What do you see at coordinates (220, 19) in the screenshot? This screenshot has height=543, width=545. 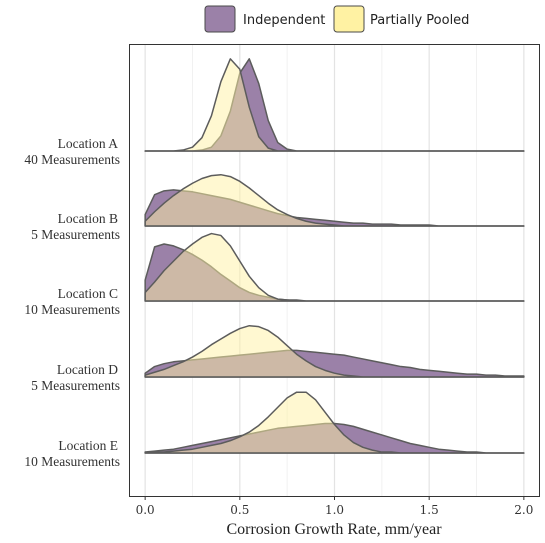 I see `legend-swatch-independent` at bounding box center [220, 19].